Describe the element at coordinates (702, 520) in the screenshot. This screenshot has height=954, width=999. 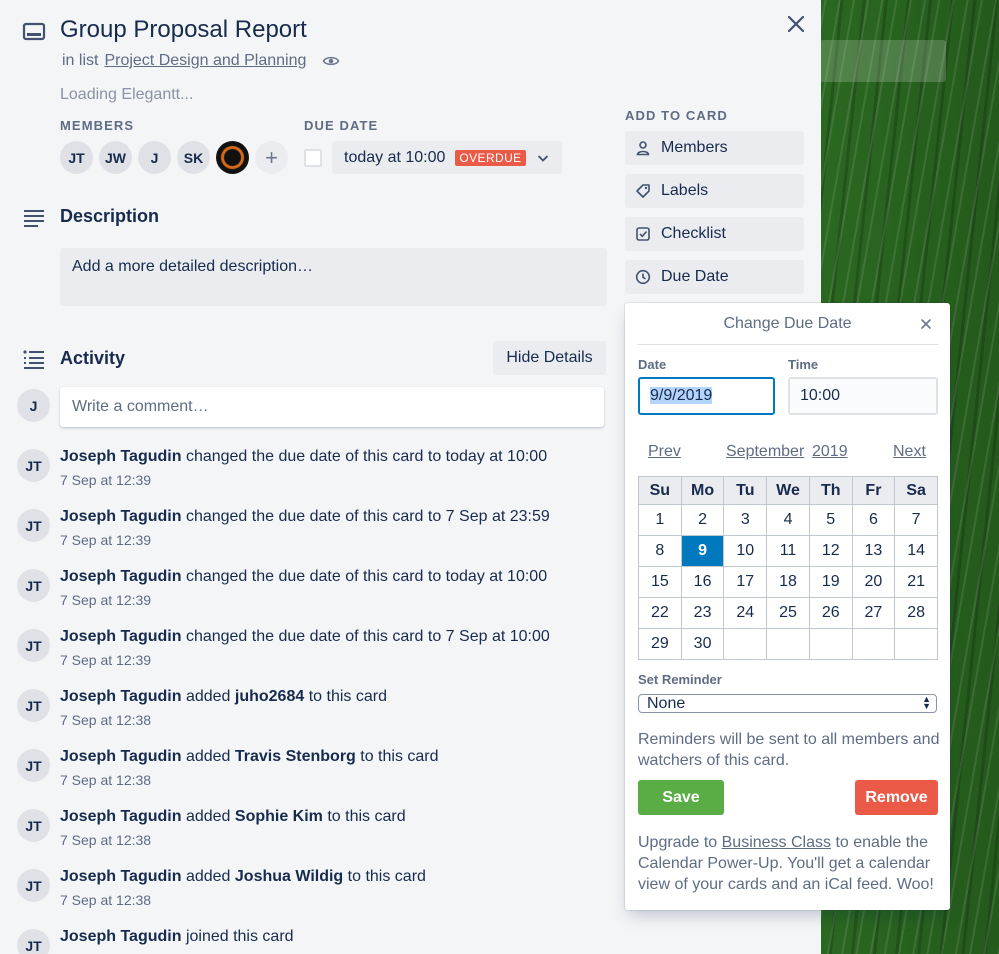
I see `calendar-day: 2` at that location.